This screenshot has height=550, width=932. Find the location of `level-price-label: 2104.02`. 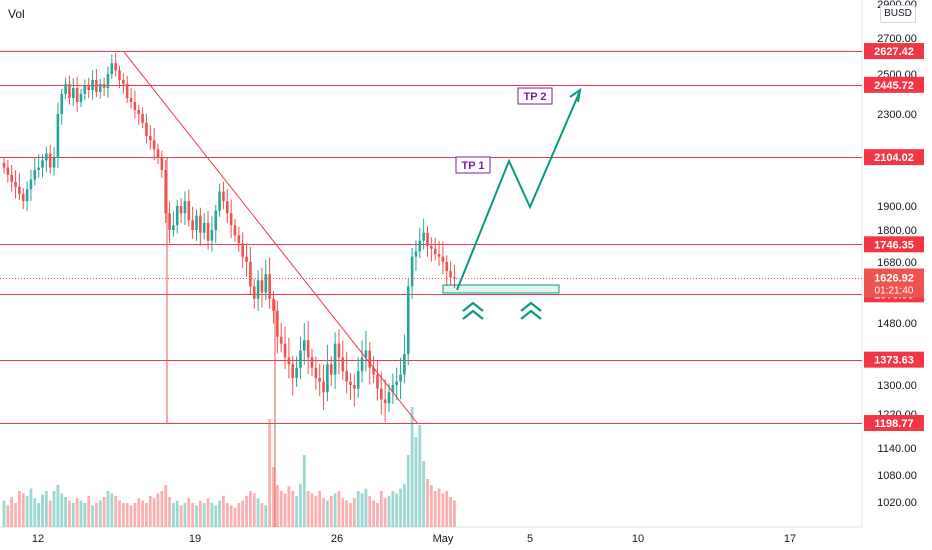

level-price-label: 2104.02 is located at coordinates (894, 158).